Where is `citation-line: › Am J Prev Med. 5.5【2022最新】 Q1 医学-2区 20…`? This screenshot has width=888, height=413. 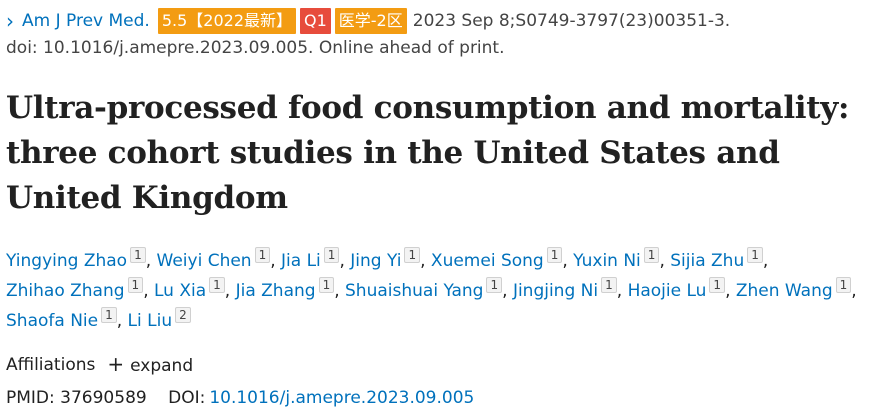
citation-line: › Am J Prev Med. 5.5【2022最新】 Q1 医学-2区 20… is located at coordinates (368, 21).